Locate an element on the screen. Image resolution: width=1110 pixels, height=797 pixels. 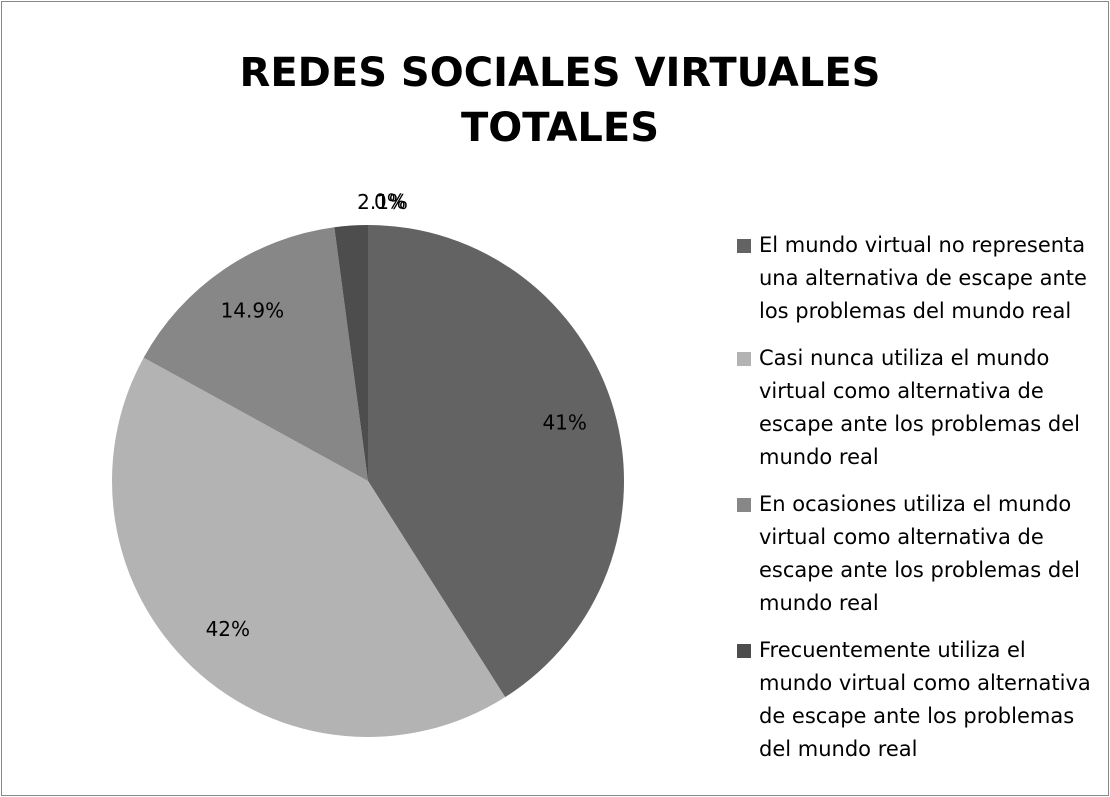
data-label: 42% is located at coordinates (228, 629).